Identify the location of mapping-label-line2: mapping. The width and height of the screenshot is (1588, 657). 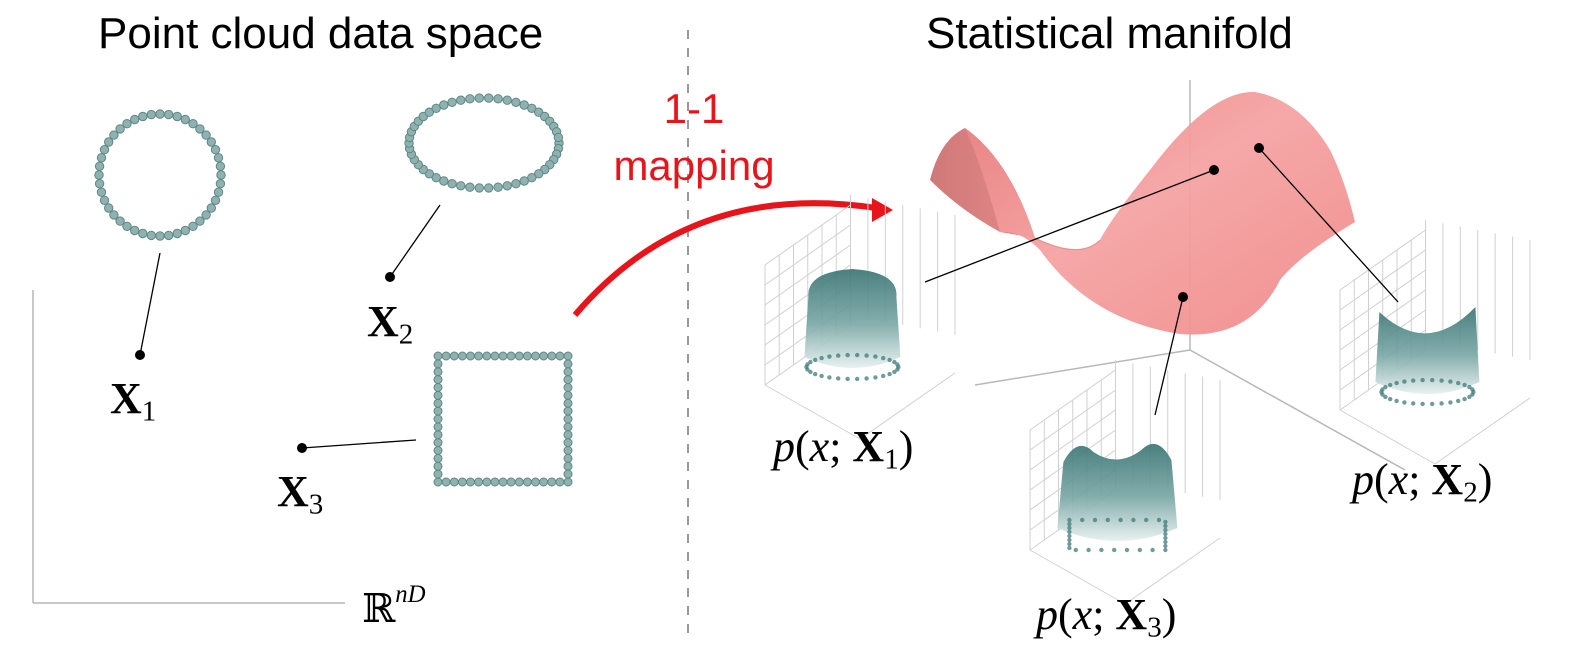
(694, 165).